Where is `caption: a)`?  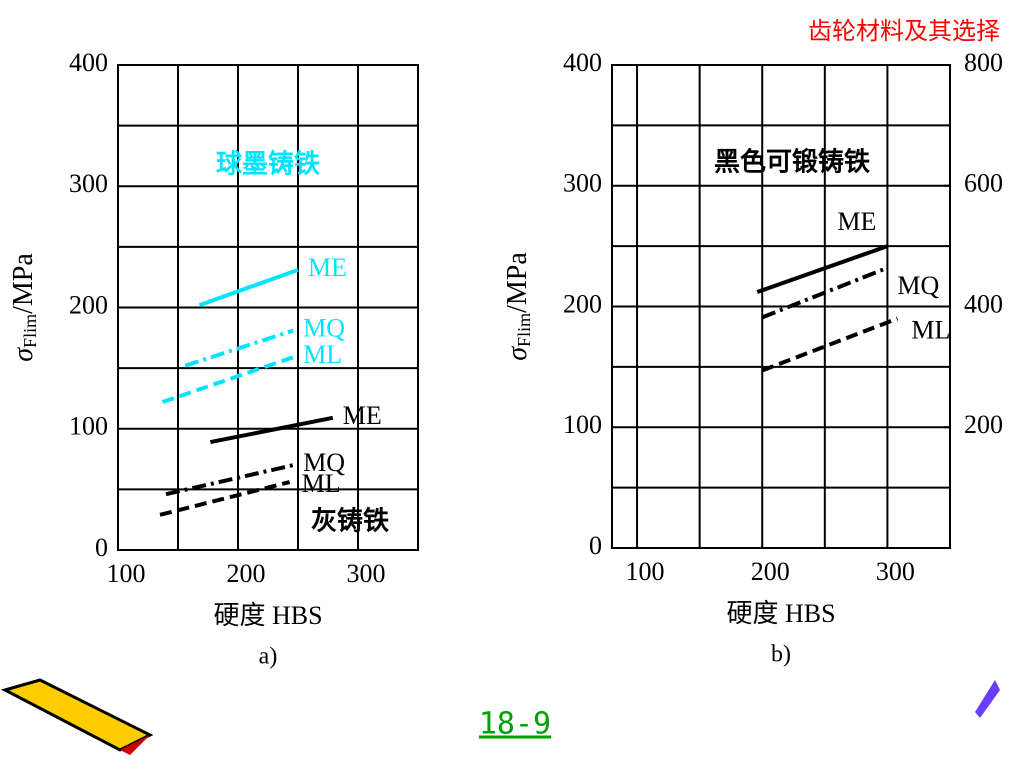 caption: a) is located at coordinates (268, 657).